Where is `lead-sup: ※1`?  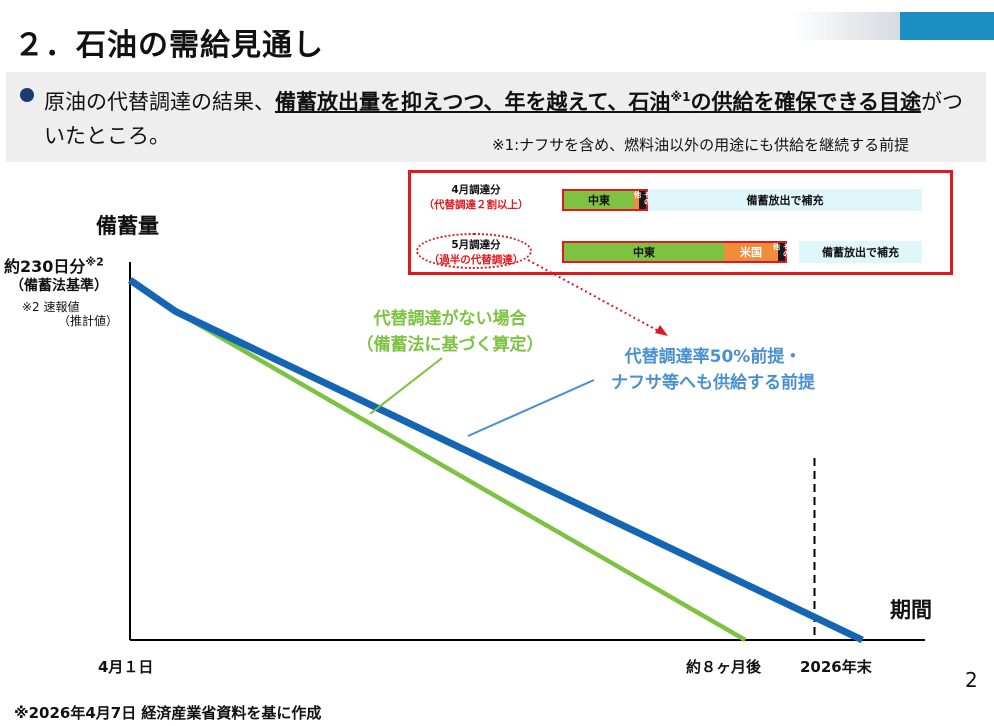 lead-sup: ※1 is located at coordinates (680, 97).